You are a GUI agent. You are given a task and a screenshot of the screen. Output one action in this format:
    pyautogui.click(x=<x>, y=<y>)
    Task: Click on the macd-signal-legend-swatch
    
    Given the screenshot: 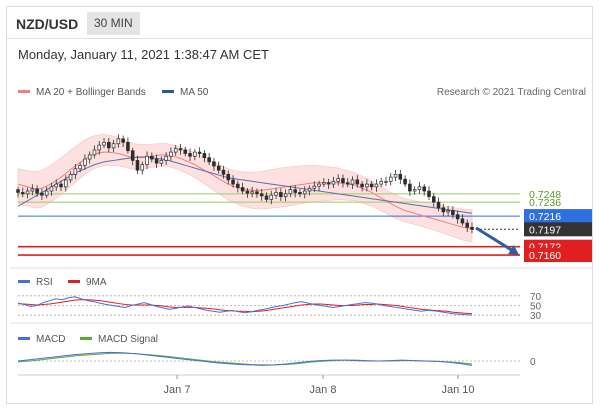 What is the action you would take?
    pyautogui.click(x=86, y=338)
    